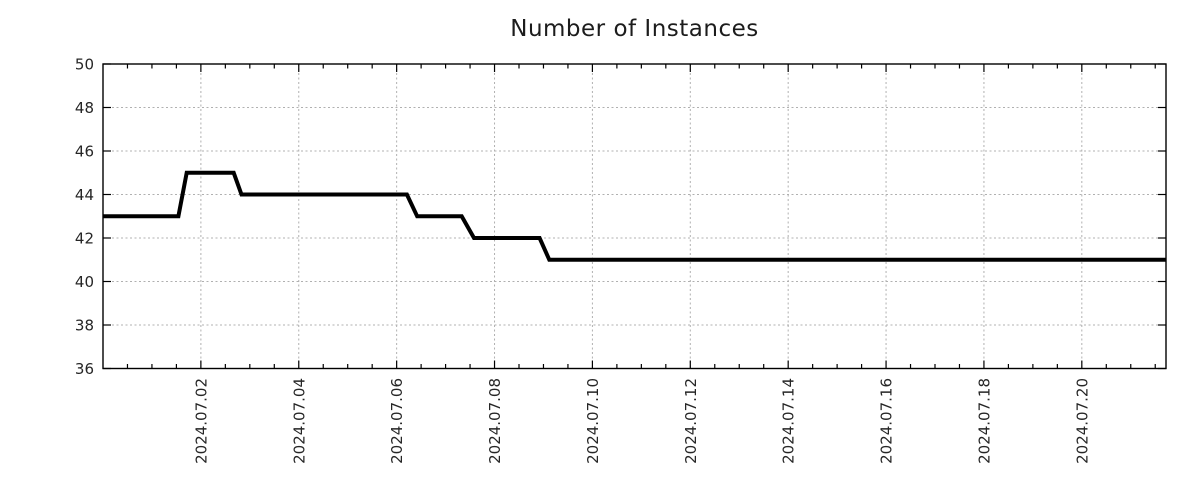 This screenshot has height=500, width=1200. Describe the element at coordinates (887, 421) in the screenshot. I see `x-tick-label: 2024.07.16` at that location.